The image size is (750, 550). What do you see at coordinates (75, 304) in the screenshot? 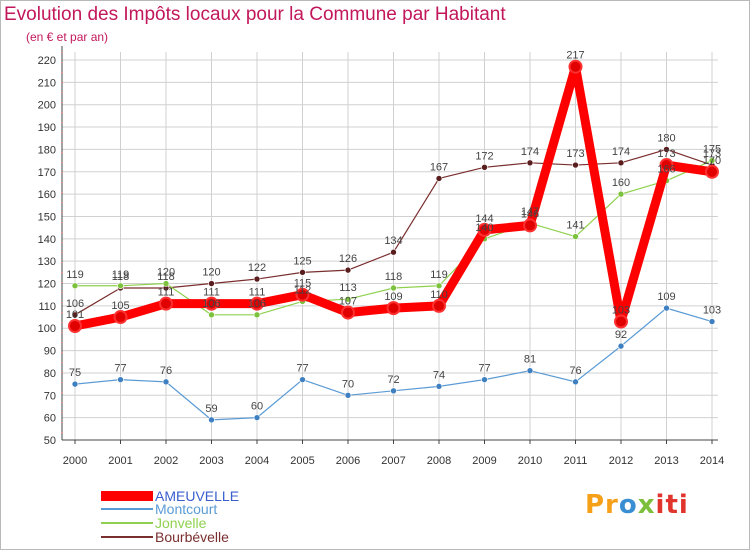
I see `data-label-bourbévelle: 106` at bounding box center [75, 304].